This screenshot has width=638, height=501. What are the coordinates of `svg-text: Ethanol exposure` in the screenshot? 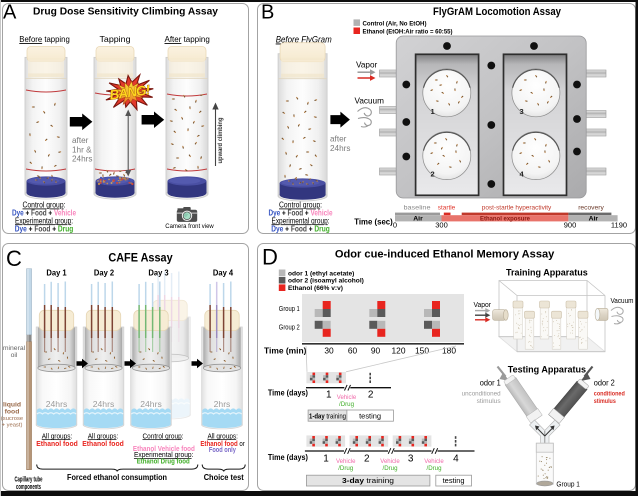 It's located at (505, 218).